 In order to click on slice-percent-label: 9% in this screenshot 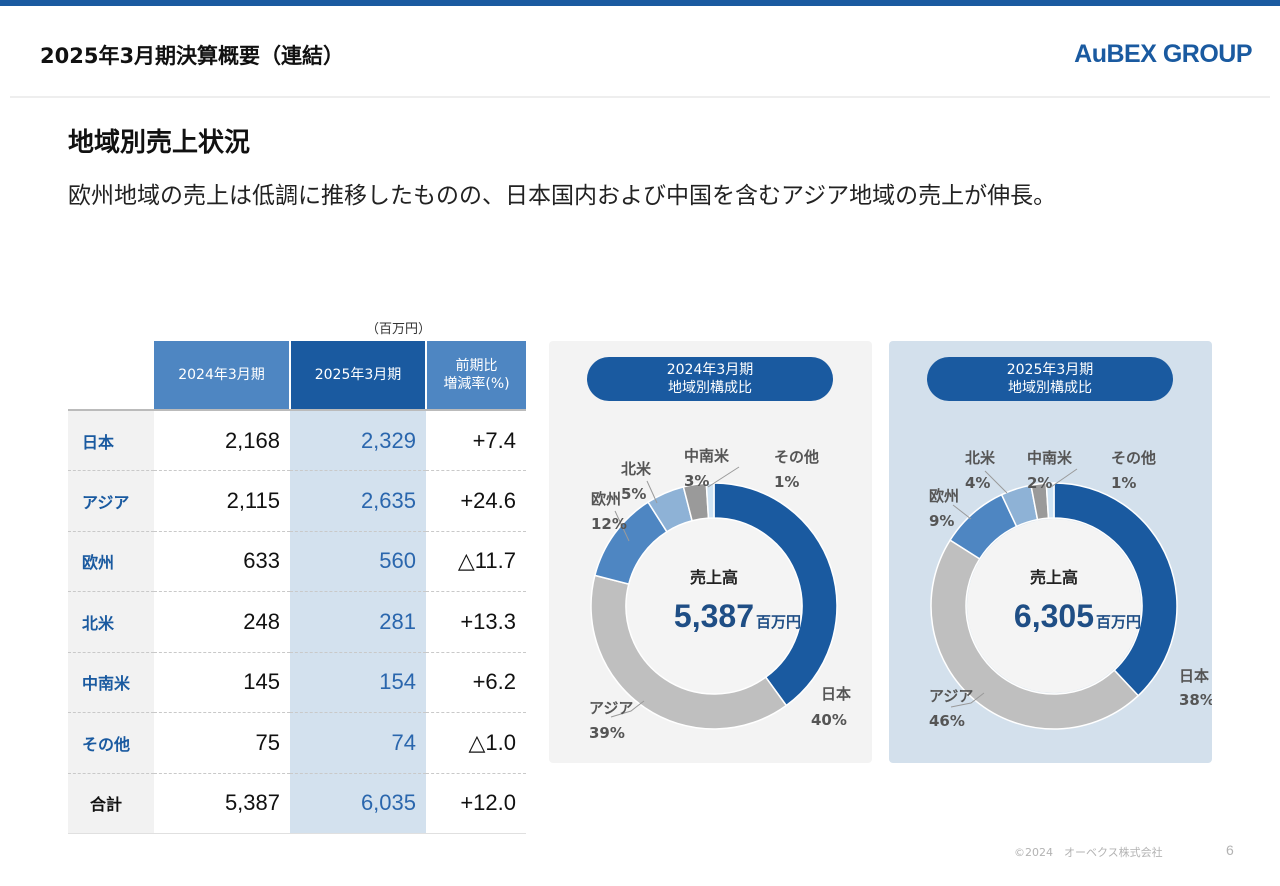, I will do `click(941, 521)`.